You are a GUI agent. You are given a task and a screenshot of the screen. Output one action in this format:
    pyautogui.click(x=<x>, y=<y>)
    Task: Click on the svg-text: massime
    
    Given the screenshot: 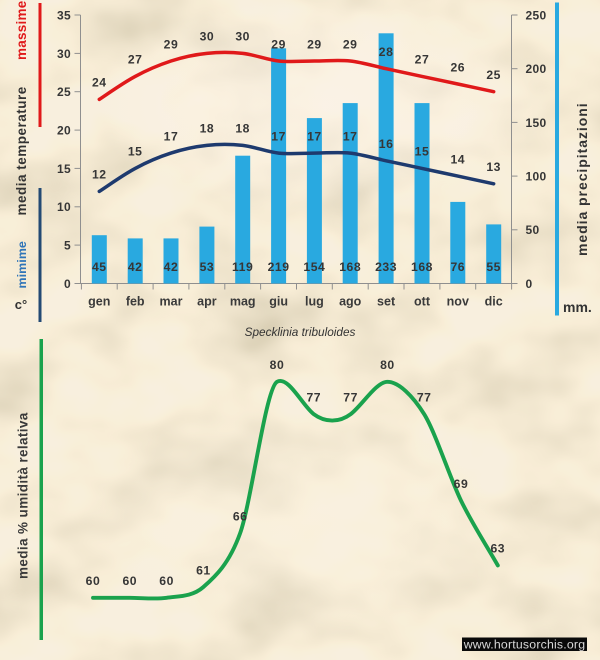 What is the action you would take?
    pyautogui.click(x=21, y=30)
    